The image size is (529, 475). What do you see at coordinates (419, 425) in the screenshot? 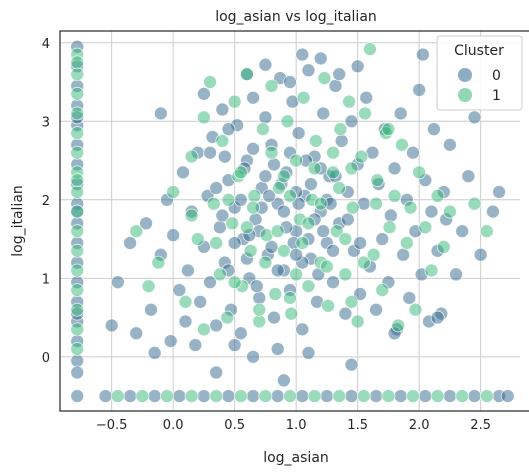
I see `x-tick-label: 2.0` at bounding box center [419, 425].